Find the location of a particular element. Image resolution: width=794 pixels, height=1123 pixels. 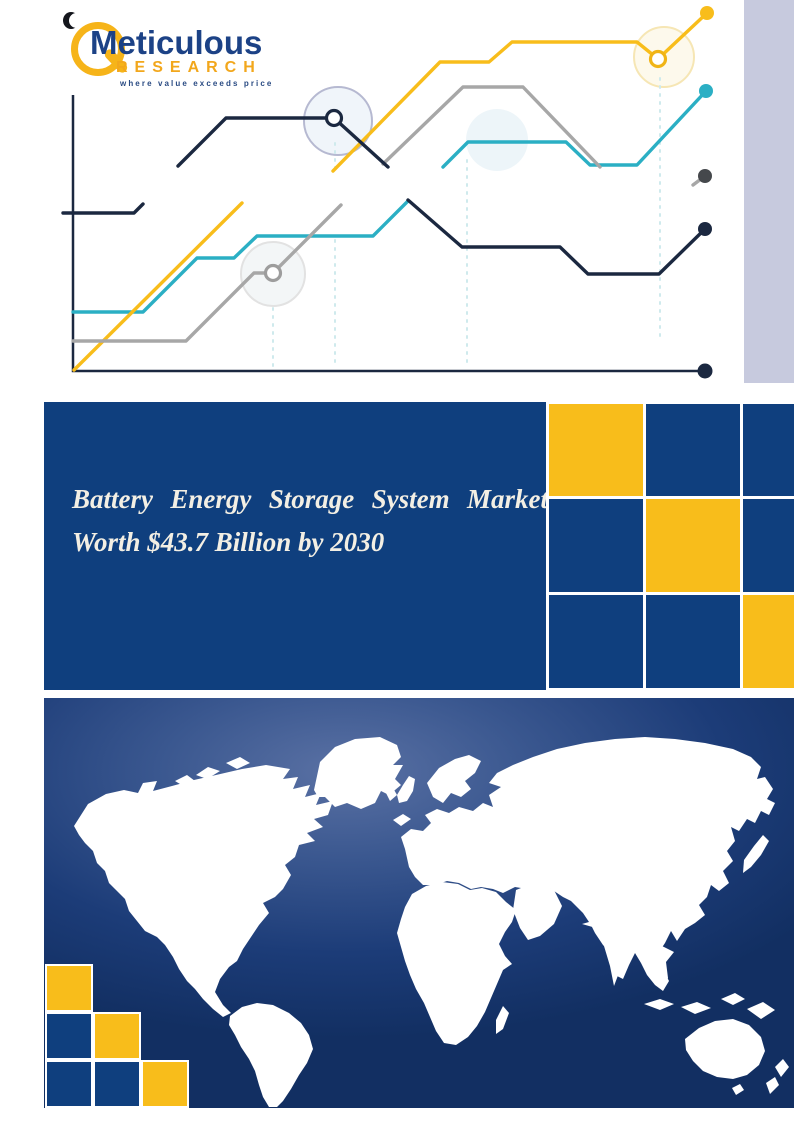

gray-line-upper is located at coordinates (544, 136).